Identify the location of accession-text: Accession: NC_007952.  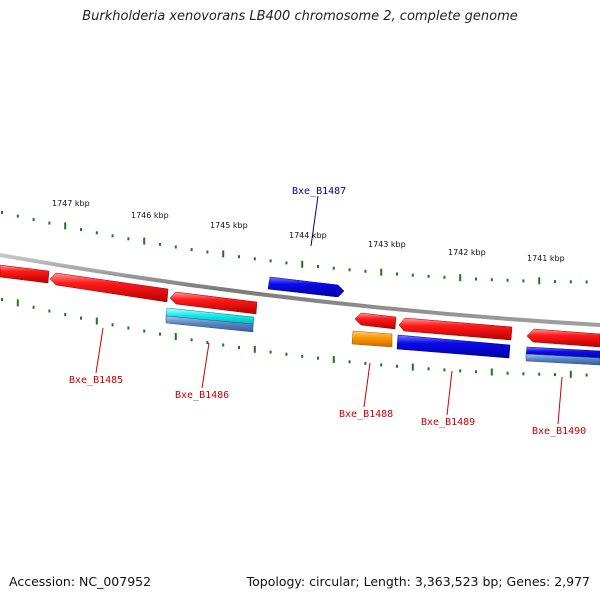
(80, 581).